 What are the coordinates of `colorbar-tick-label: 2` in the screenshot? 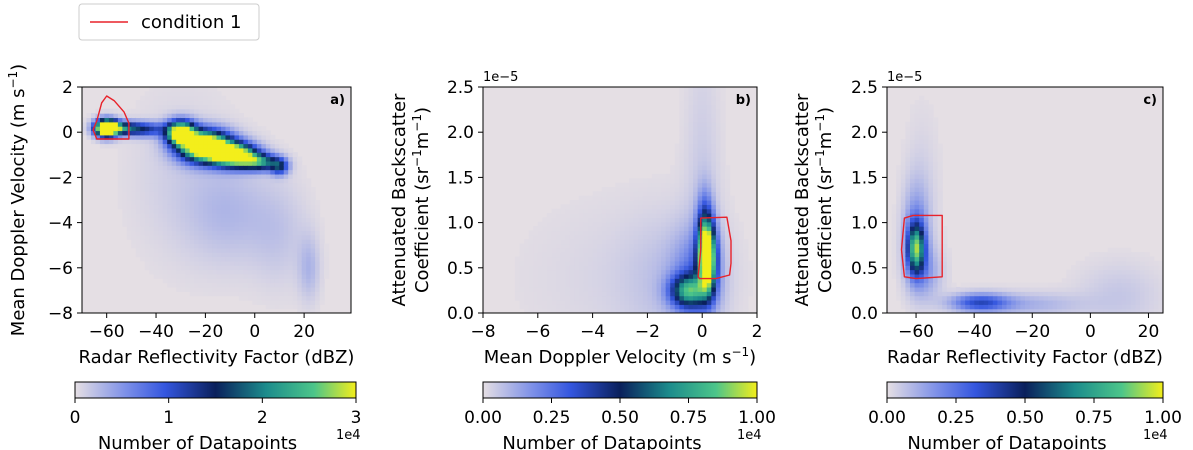 It's located at (262, 418).